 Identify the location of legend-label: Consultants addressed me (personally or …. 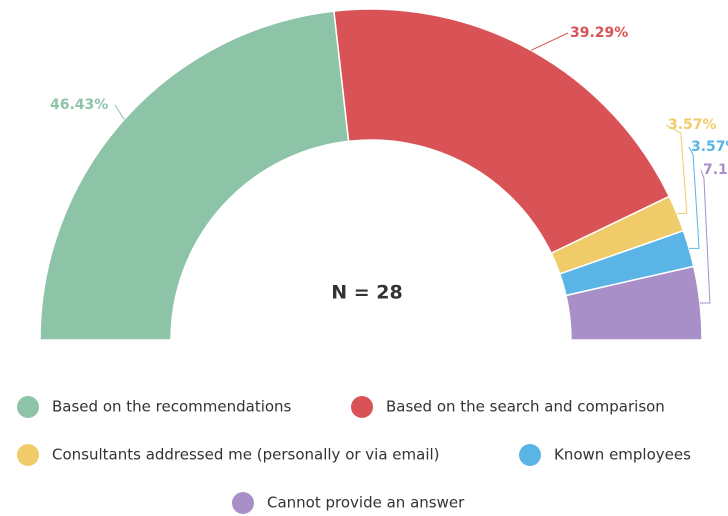
(246, 455).